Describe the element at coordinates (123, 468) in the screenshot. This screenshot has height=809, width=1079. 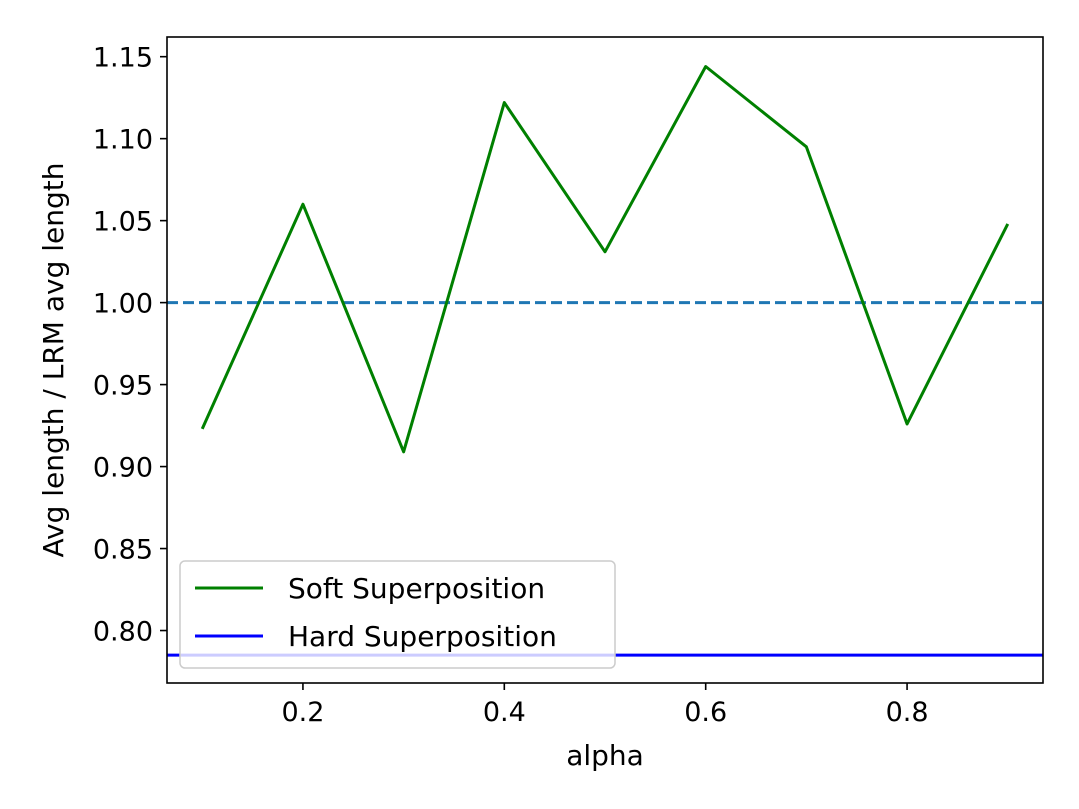
I see `y-tick-label: 0.90` at that location.